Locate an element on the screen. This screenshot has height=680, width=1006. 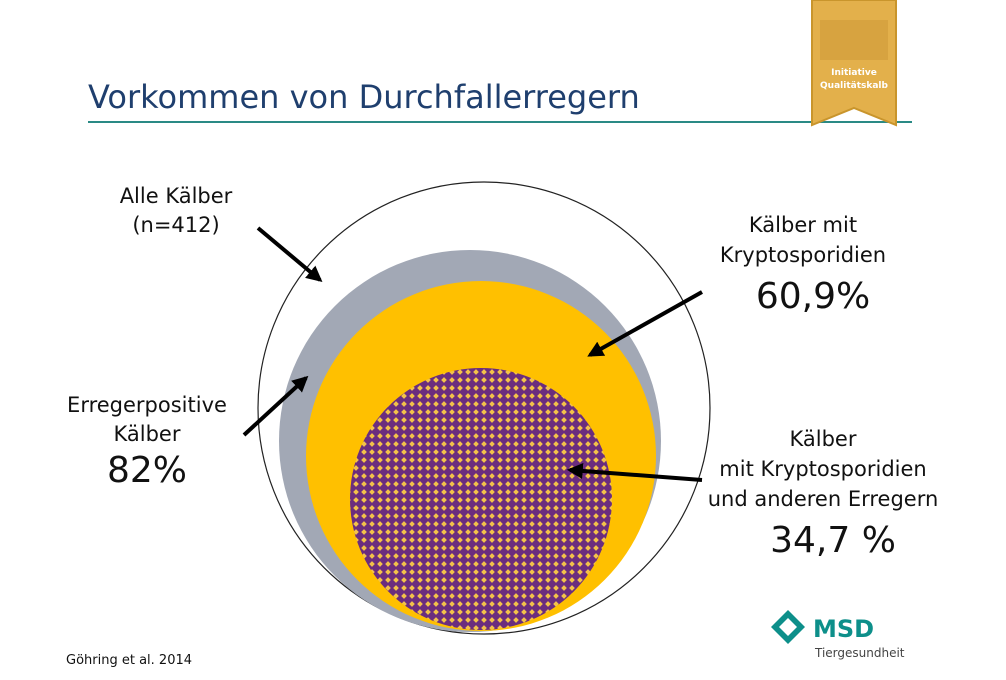
logo: MSD Tiergesundheit is located at coordinates (838, 635).